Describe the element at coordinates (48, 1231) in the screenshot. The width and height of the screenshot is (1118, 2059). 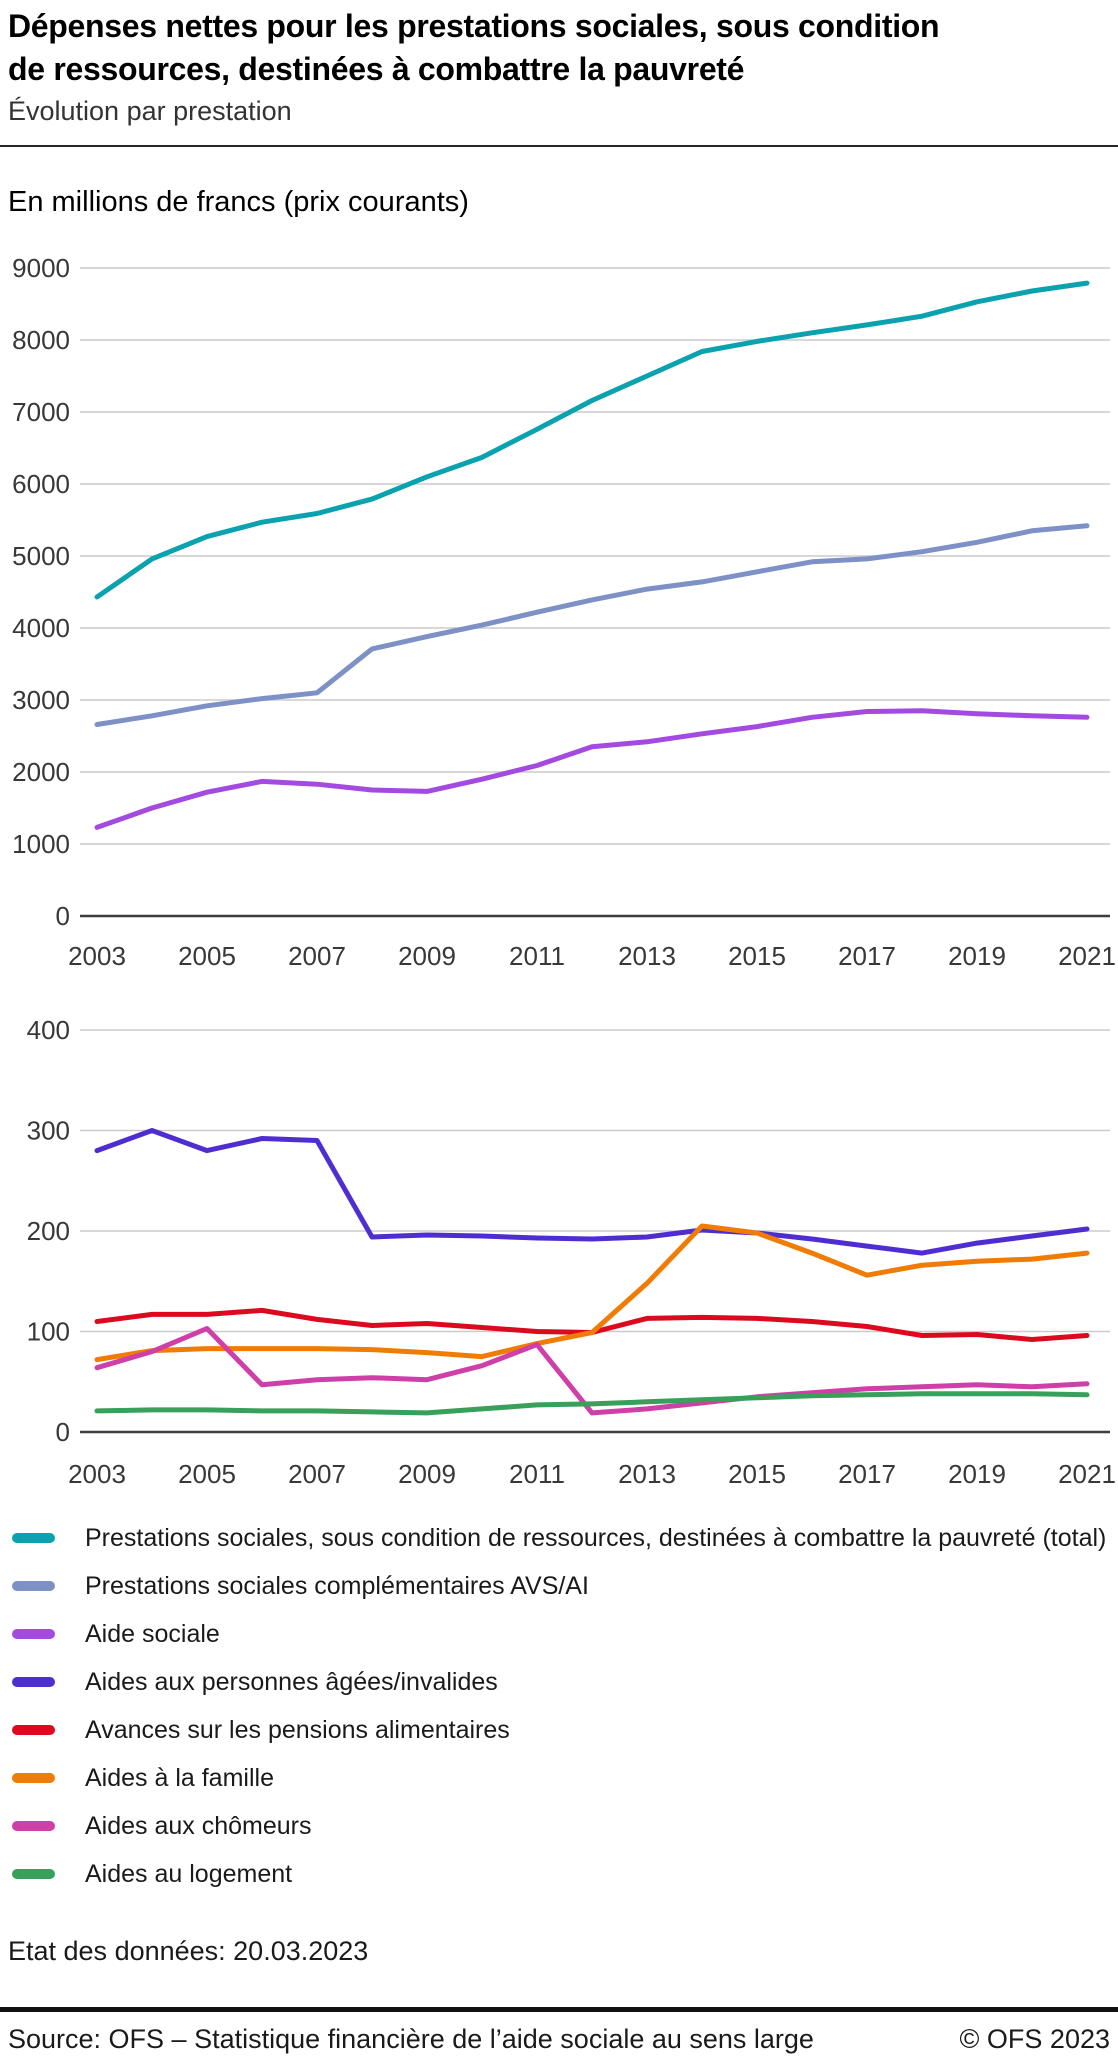
I see `y-tick-label: 200` at that location.